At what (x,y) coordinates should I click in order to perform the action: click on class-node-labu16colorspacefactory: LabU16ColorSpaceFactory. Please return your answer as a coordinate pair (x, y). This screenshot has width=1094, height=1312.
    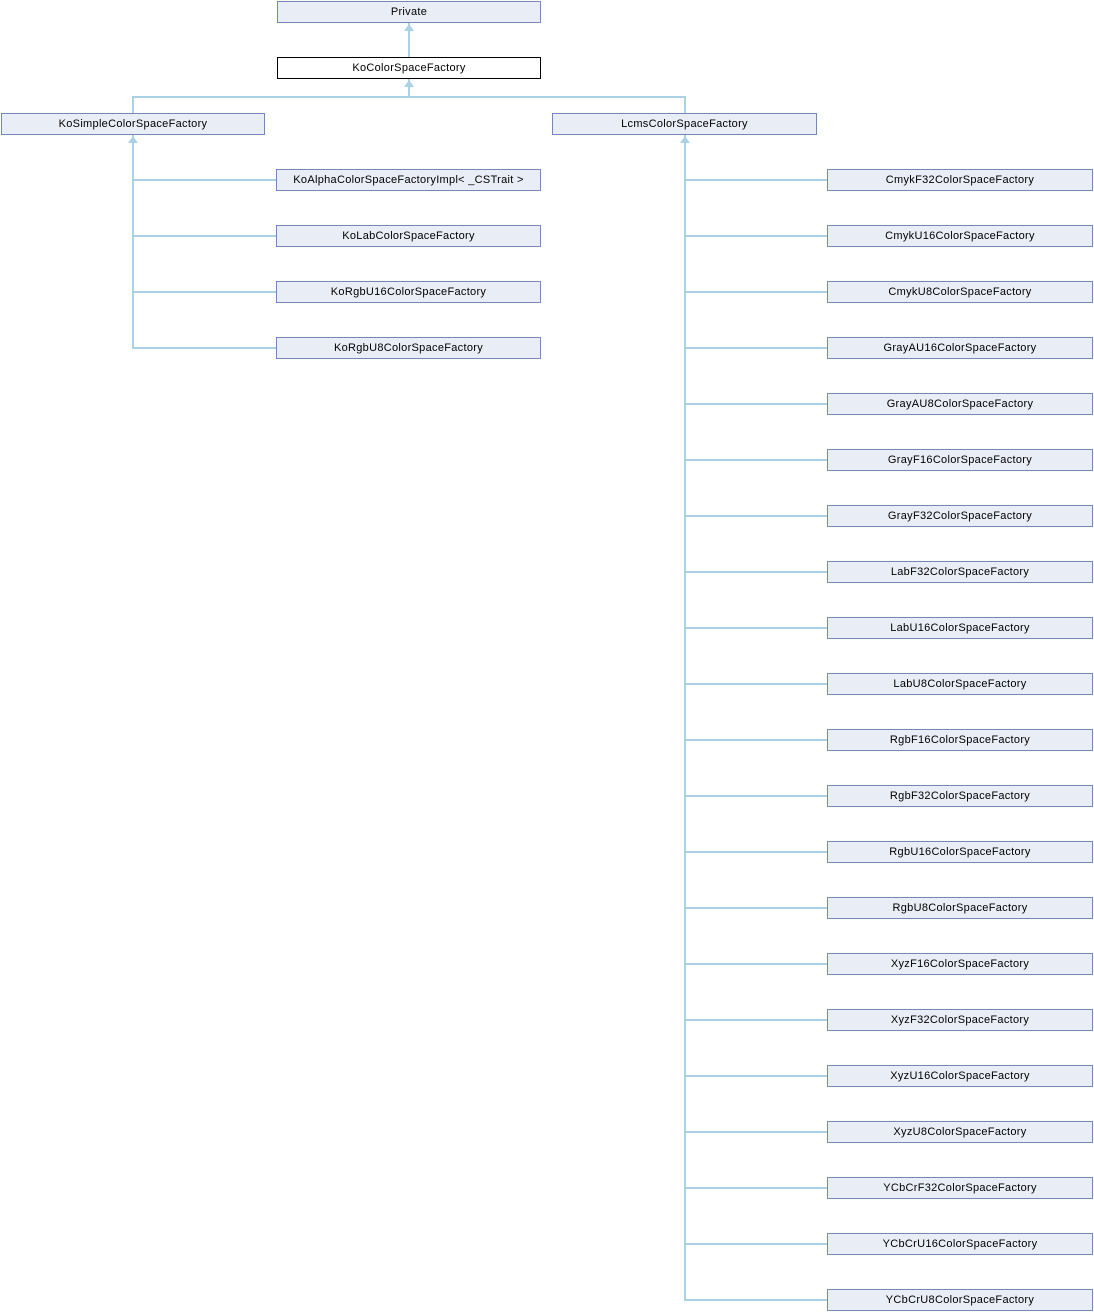
    Looking at the image, I should click on (960, 628).